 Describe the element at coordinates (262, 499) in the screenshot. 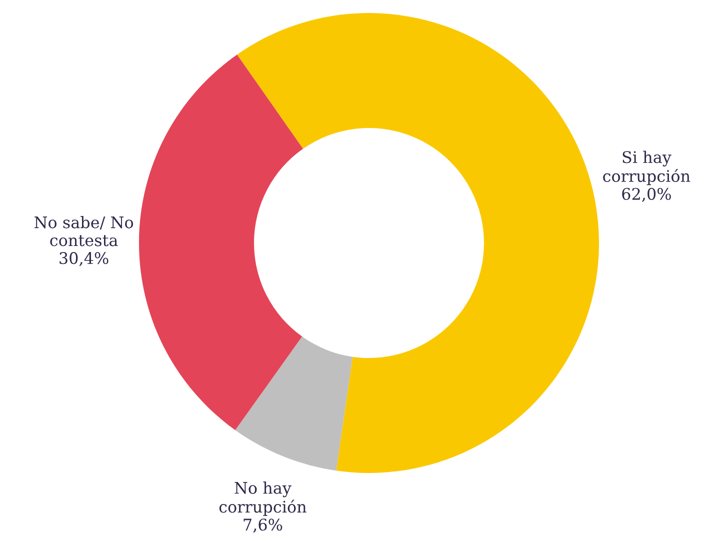

I see `slice-label: No hay corrupción` at that location.